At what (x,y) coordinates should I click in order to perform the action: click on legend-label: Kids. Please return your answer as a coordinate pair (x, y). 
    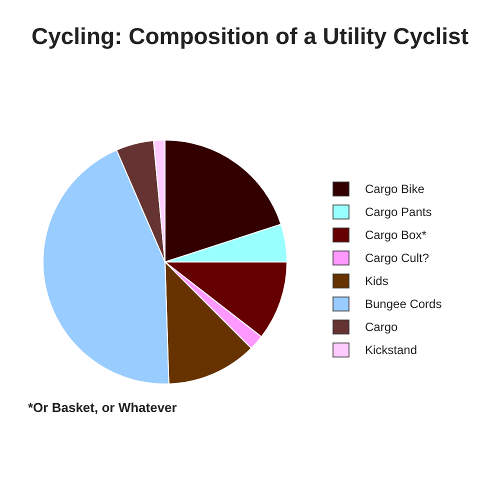
    Looking at the image, I should click on (376, 281).